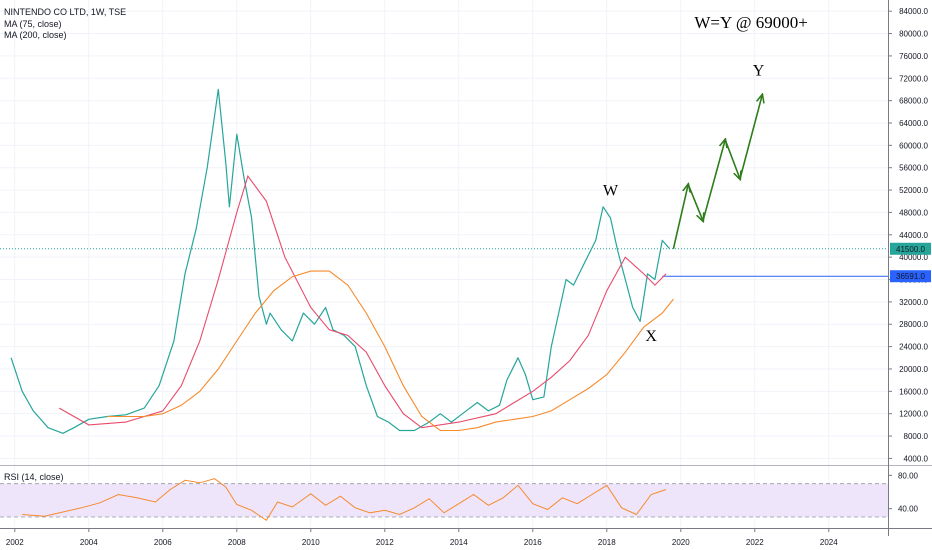  Describe the element at coordinates (89, 542) in the screenshot. I see `x-tick-label: 2004` at that location.